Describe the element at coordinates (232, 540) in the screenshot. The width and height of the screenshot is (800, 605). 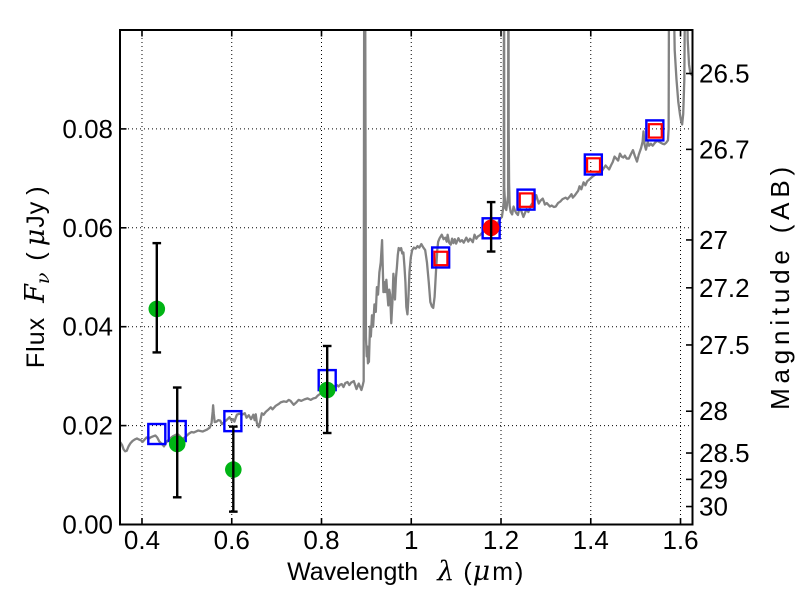
I see `x-tick-label: 0.6` at that location.